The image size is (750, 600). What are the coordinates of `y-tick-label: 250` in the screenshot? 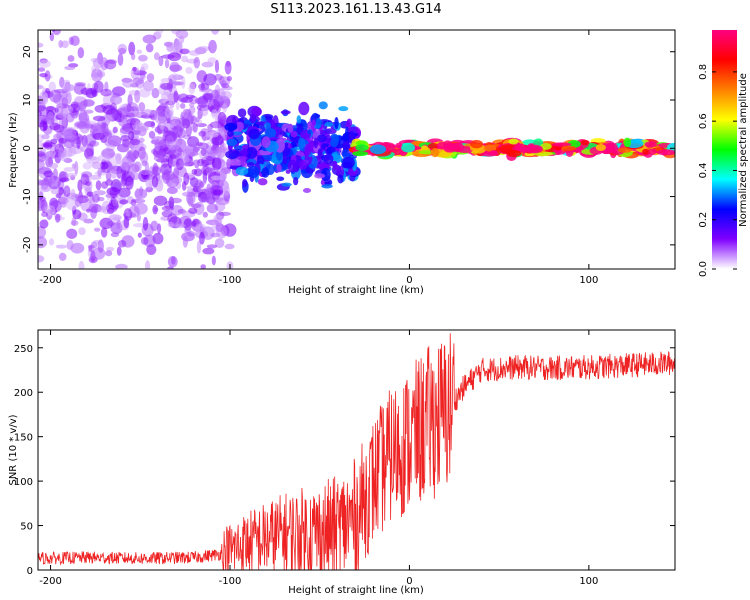 It's located at (23, 349).